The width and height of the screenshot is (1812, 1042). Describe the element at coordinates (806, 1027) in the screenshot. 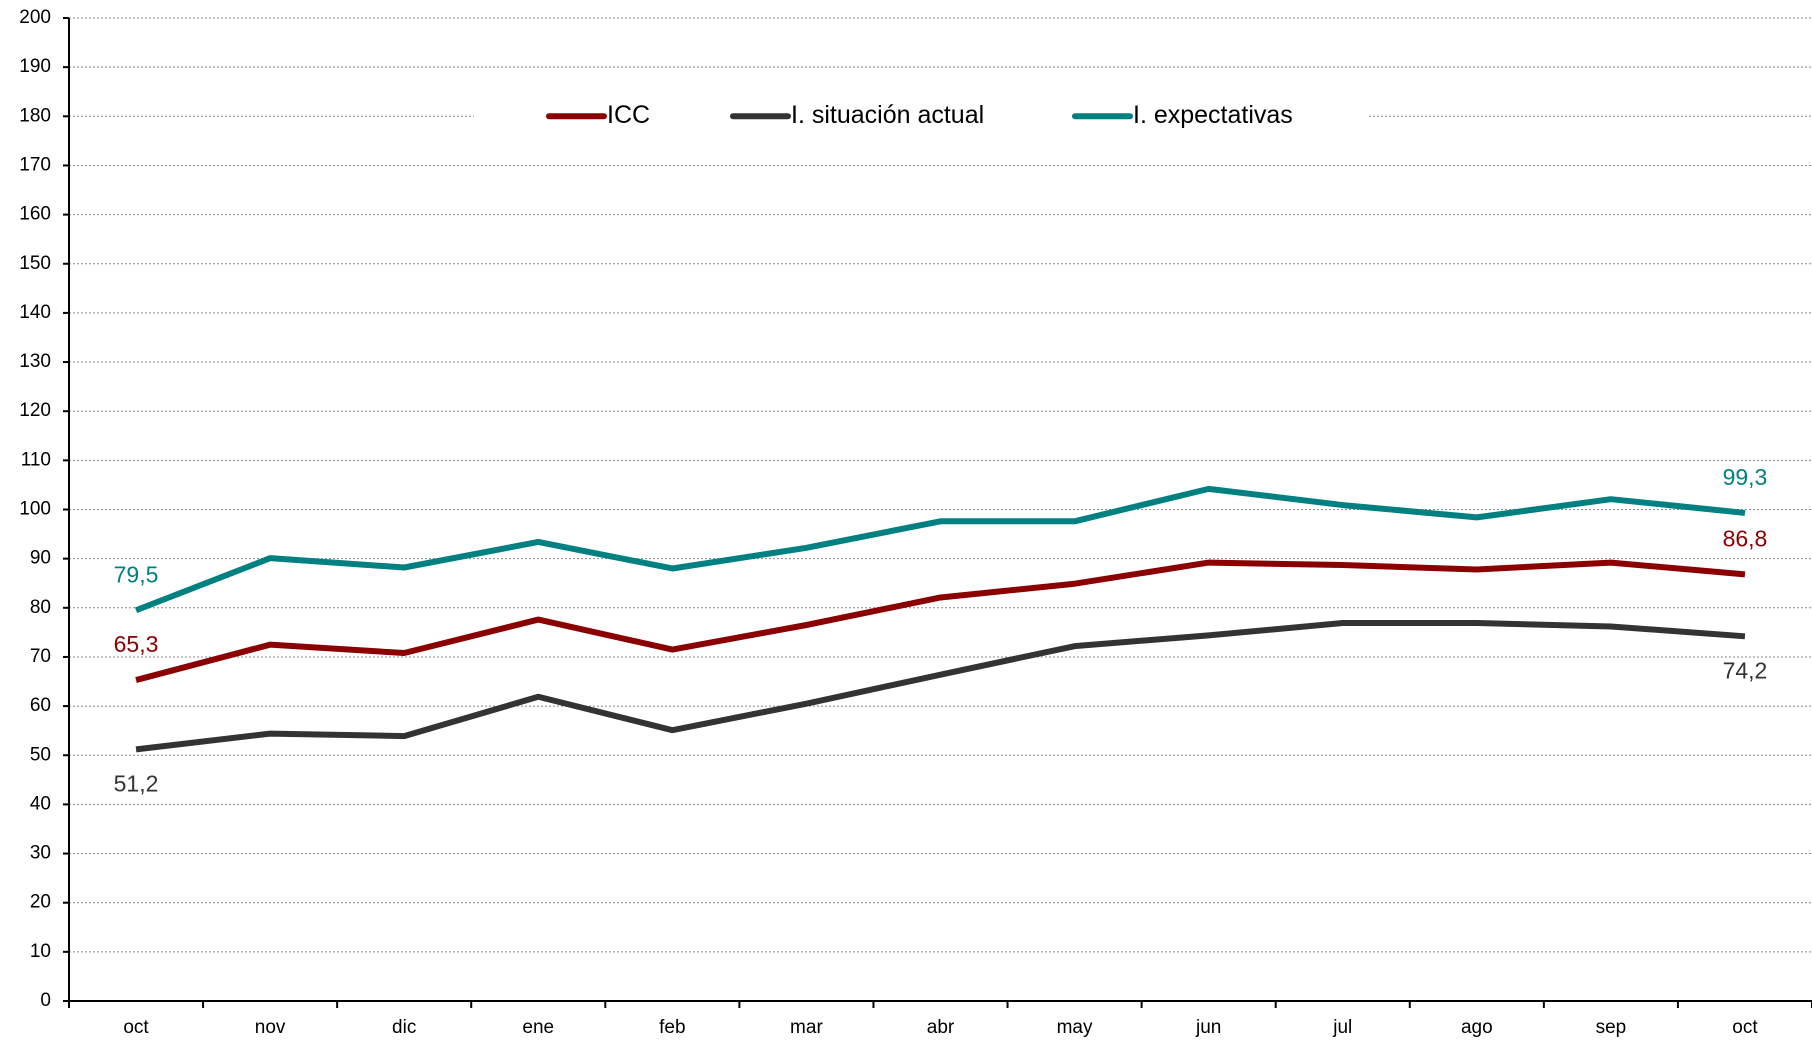

I see `x-tick-label: mar` at that location.